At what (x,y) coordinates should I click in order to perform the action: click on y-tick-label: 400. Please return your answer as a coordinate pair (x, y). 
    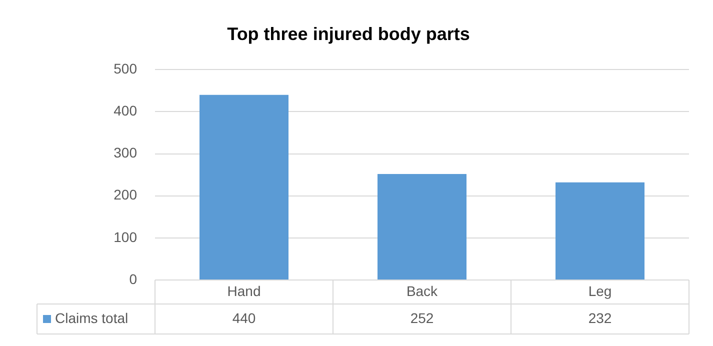
    Looking at the image, I should click on (126, 110).